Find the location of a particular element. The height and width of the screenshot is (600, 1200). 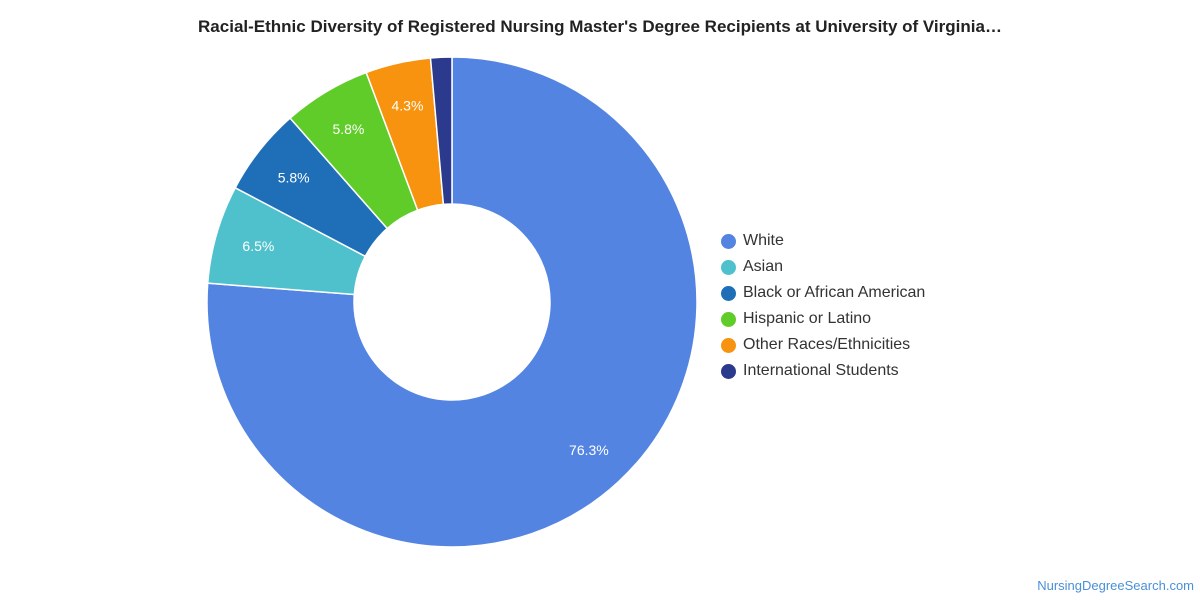

legend-label: Hispanic or Latino is located at coordinates (807, 318).